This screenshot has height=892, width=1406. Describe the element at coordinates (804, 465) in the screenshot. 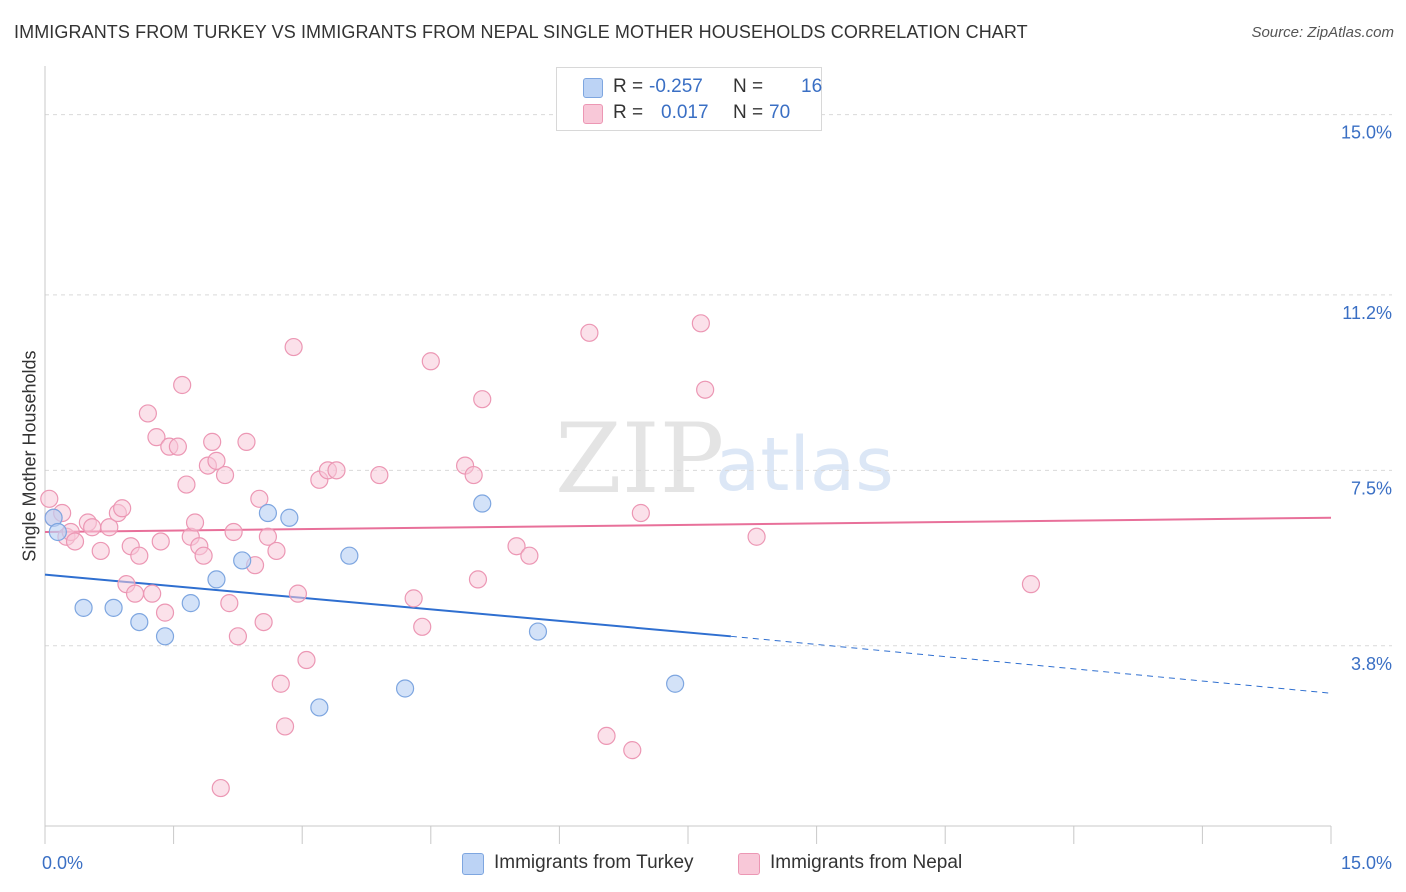

I see `watermark-atlas: atlas` at that location.